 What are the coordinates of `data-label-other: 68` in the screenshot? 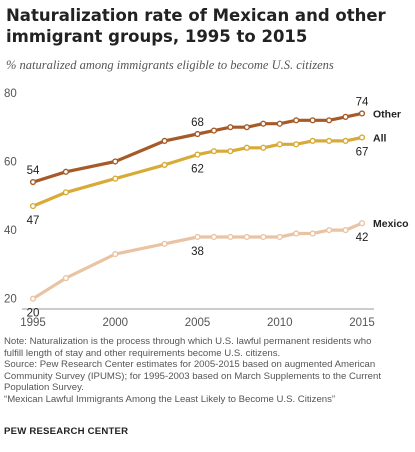 It's located at (197, 123).